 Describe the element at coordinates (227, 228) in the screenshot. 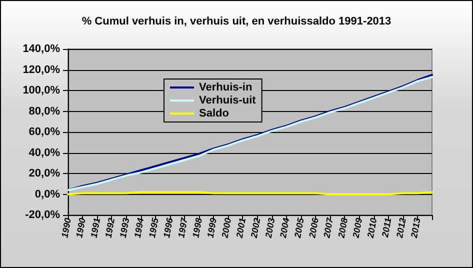

I see `x-tick-label: 2000` at that location.